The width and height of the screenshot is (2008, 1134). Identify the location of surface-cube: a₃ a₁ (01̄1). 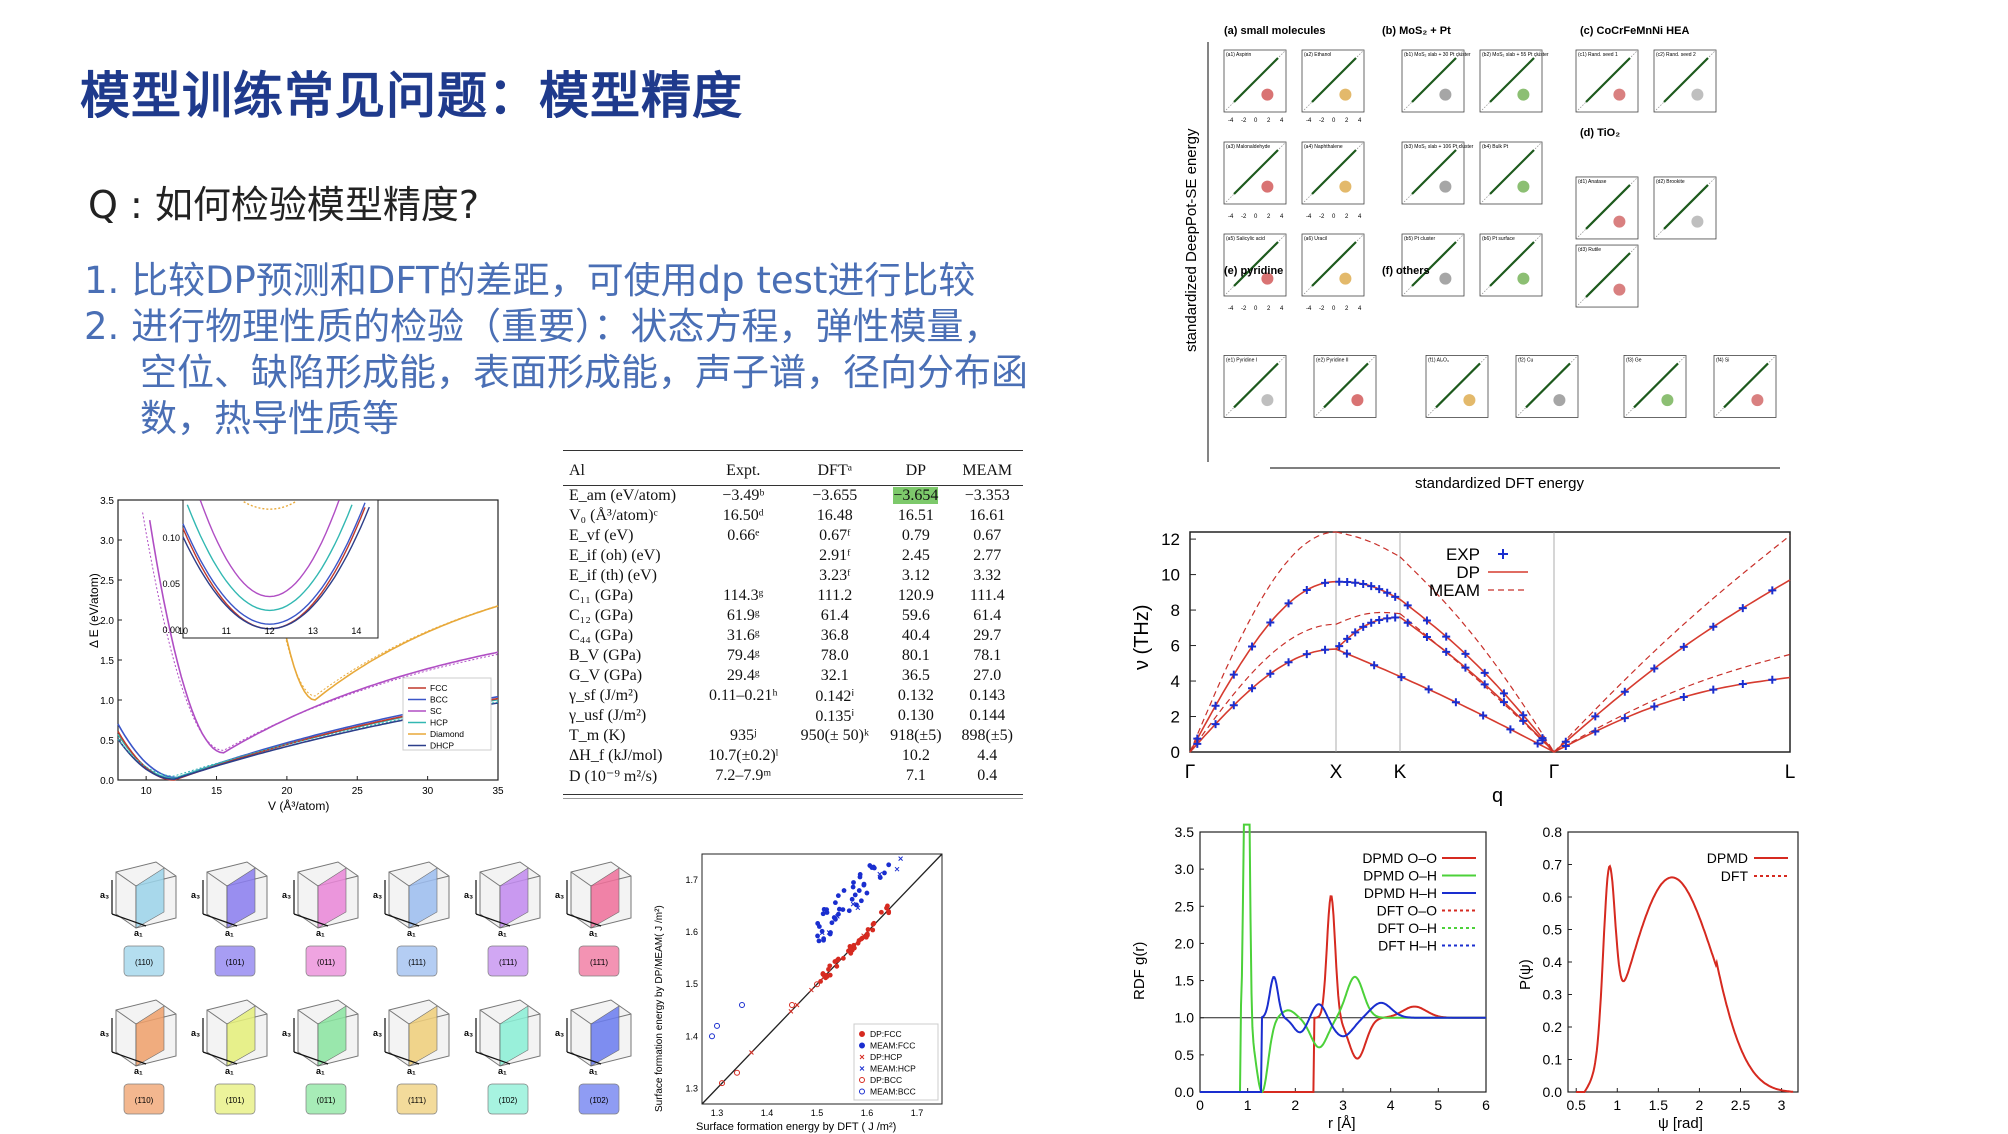
(320, 1057).